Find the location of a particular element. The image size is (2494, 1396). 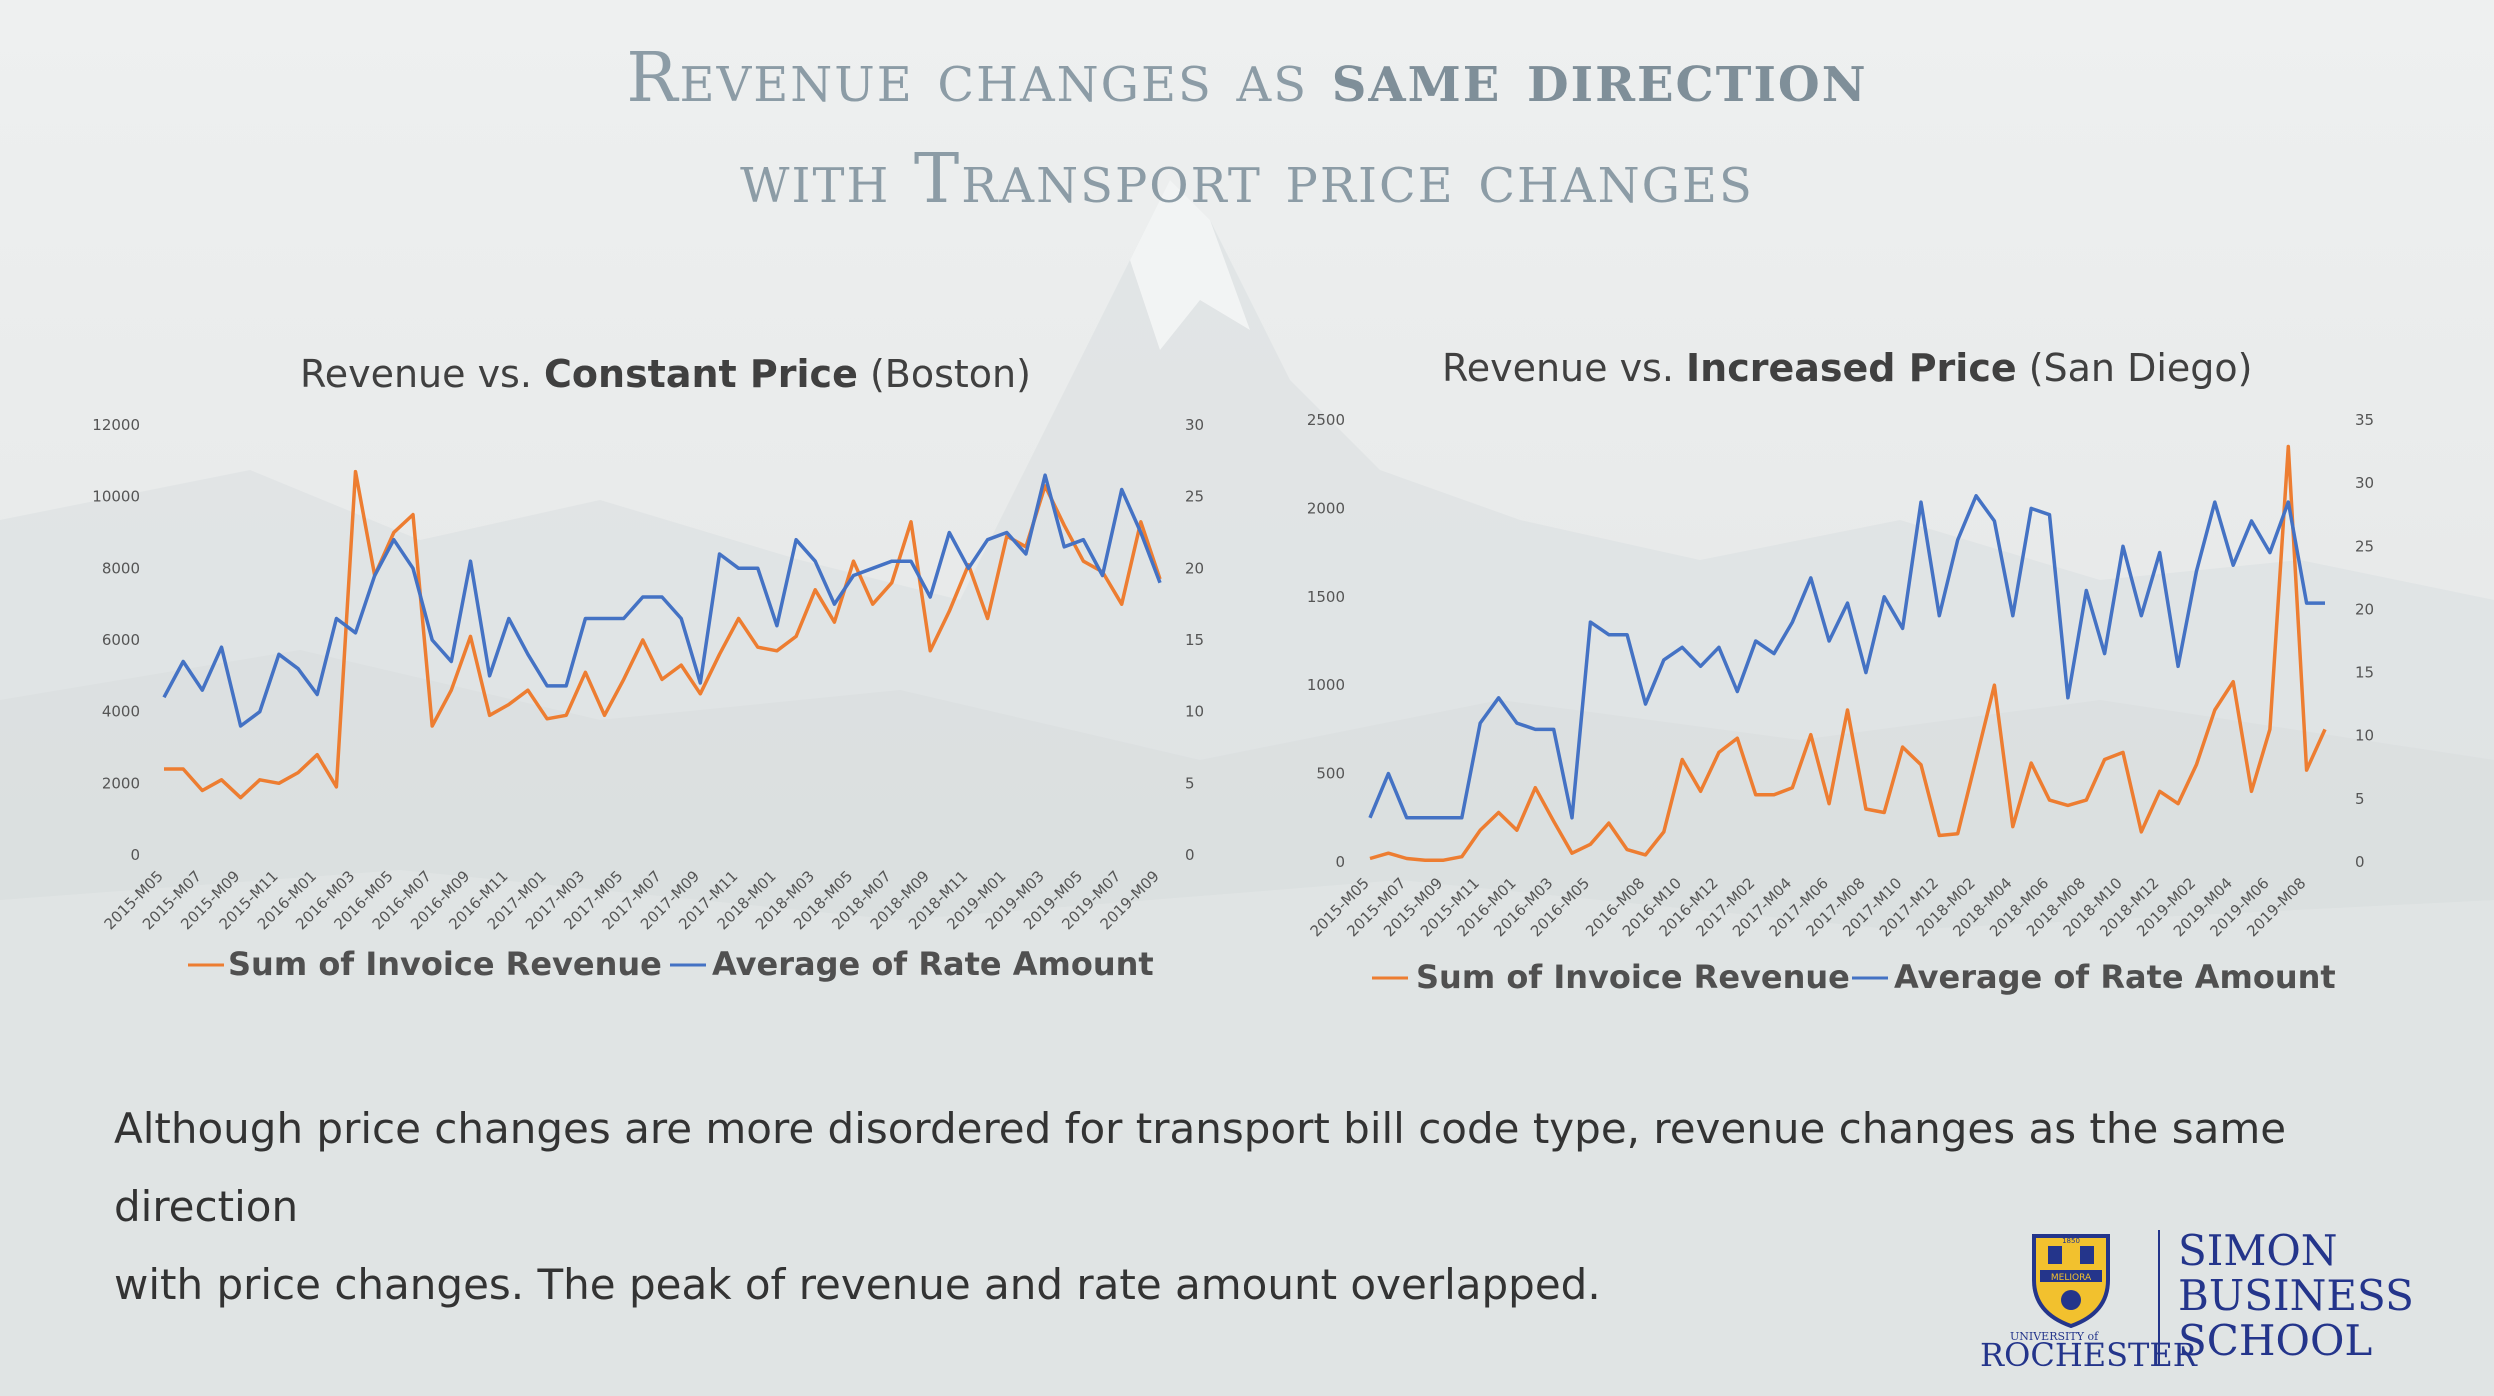

logo-school-line3: SCHOOL is located at coordinates (2275, 1340).